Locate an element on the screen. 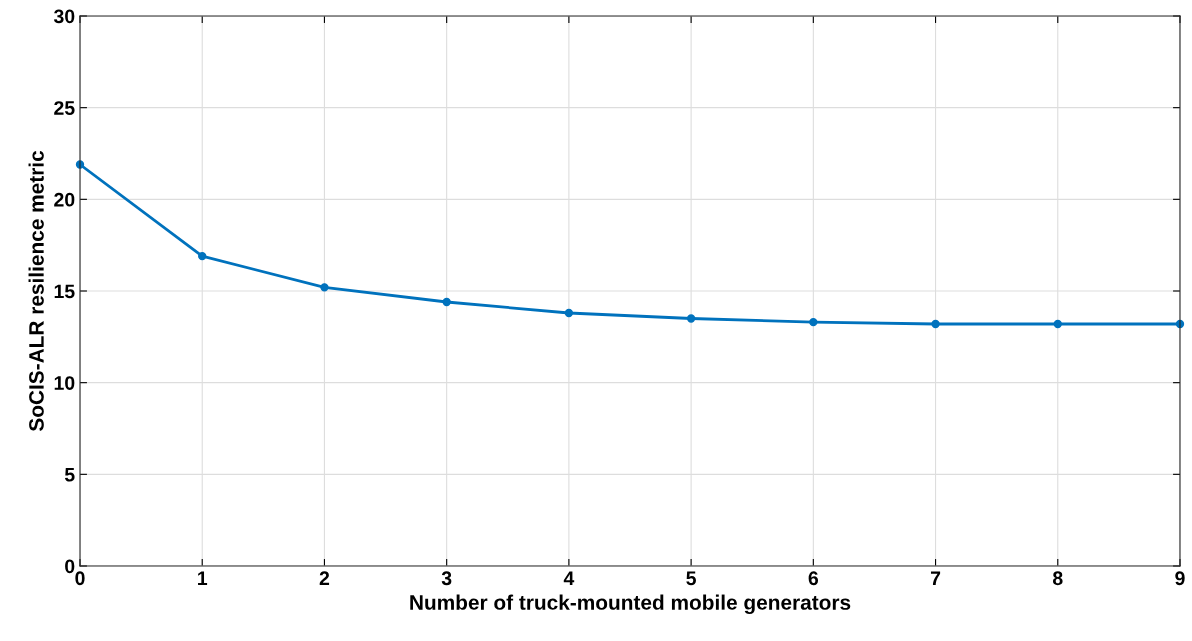 The width and height of the screenshot is (1192, 641). x-tick-label: 2 is located at coordinates (324, 578).